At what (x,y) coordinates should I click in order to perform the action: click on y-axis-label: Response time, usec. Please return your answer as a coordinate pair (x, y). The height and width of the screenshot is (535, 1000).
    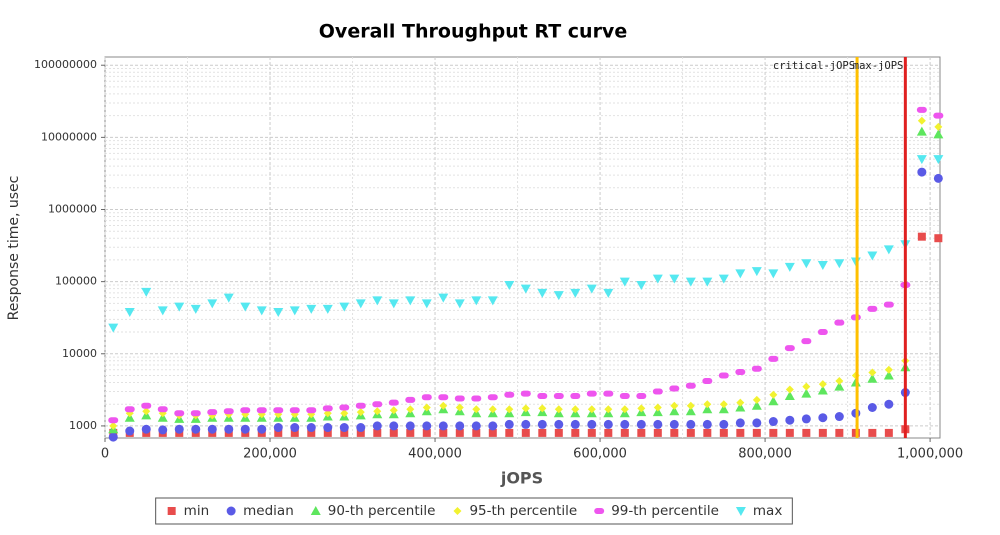
    Looking at the image, I should click on (14, 248).